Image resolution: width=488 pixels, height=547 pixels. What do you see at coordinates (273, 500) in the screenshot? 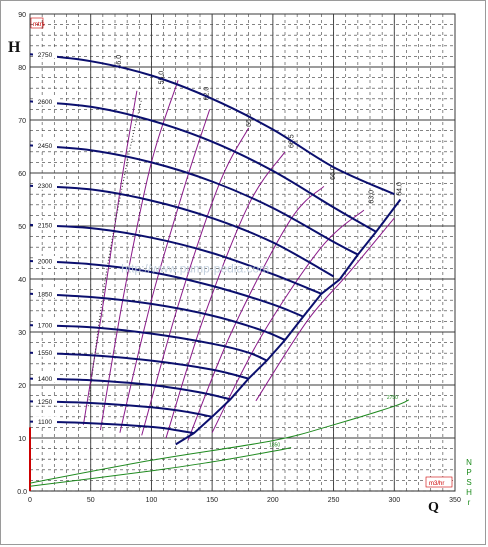
I see `x-tick-label: 200` at bounding box center [273, 500].